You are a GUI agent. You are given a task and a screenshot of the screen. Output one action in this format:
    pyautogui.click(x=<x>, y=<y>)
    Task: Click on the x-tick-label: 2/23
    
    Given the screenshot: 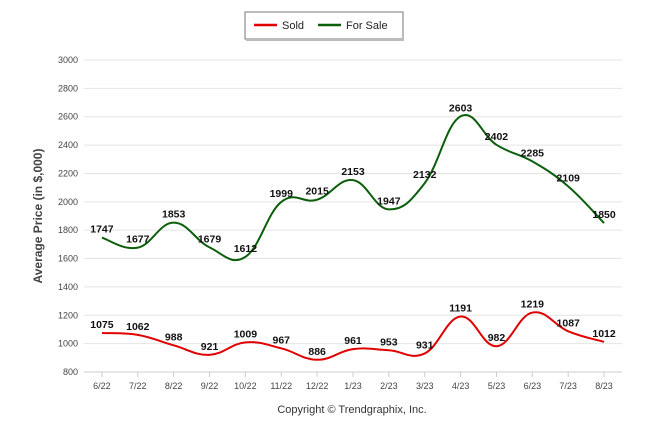 What is the action you would take?
    pyautogui.click(x=389, y=386)
    